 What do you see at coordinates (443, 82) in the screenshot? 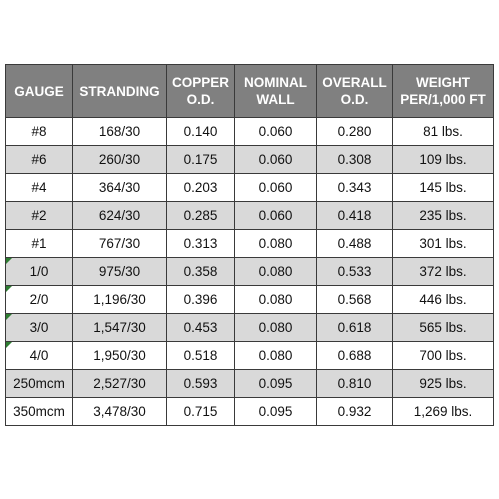
I see `header-line: WEIGHT` at bounding box center [443, 82].